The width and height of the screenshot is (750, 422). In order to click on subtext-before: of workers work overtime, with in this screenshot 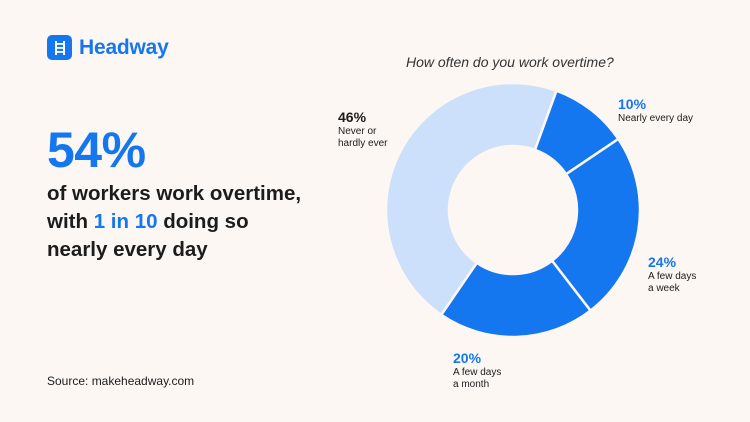, I will do `click(174, 207)`.